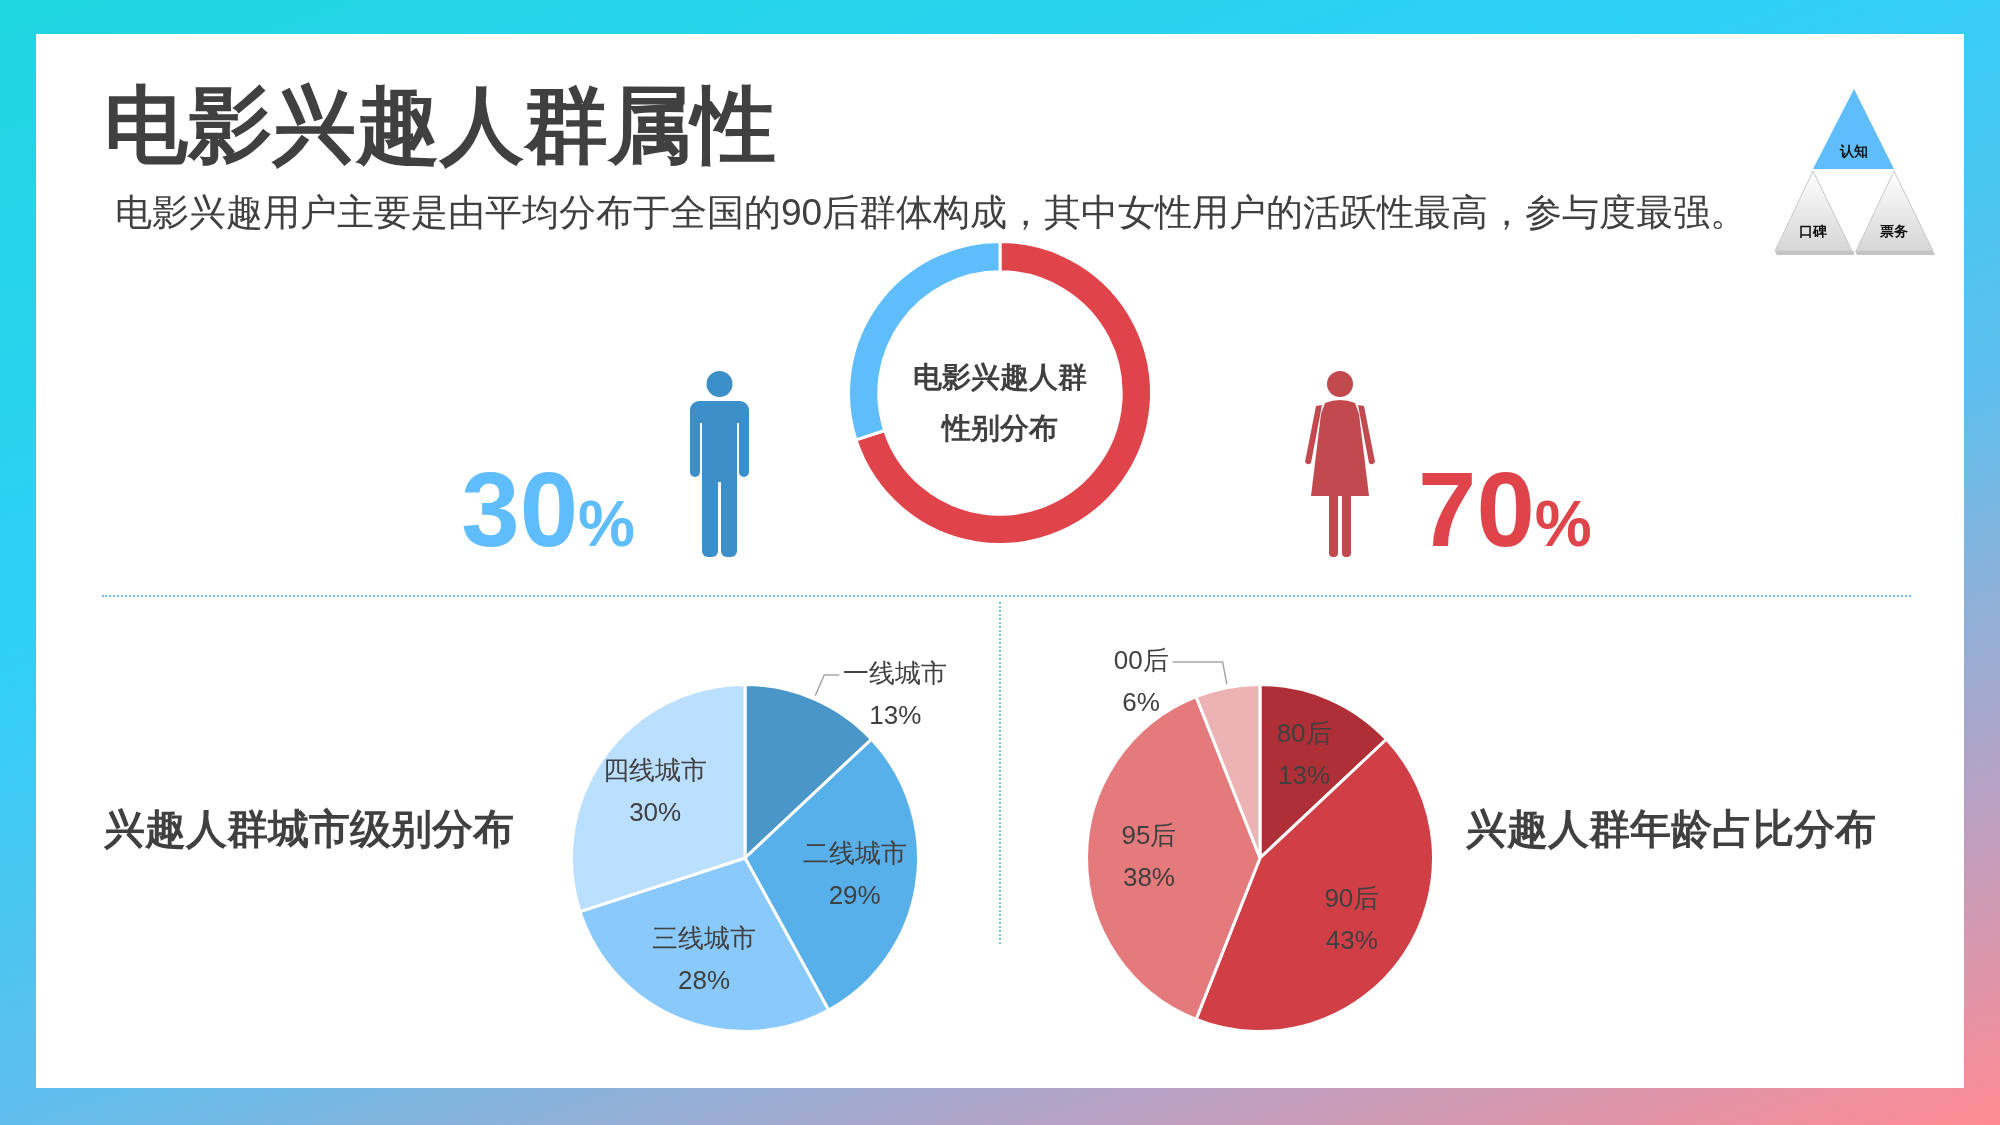  What do you see at coordinates (1141, 660) in the screenshot?
I see `slice-label: 00后` at bounding box center [1141, 660].